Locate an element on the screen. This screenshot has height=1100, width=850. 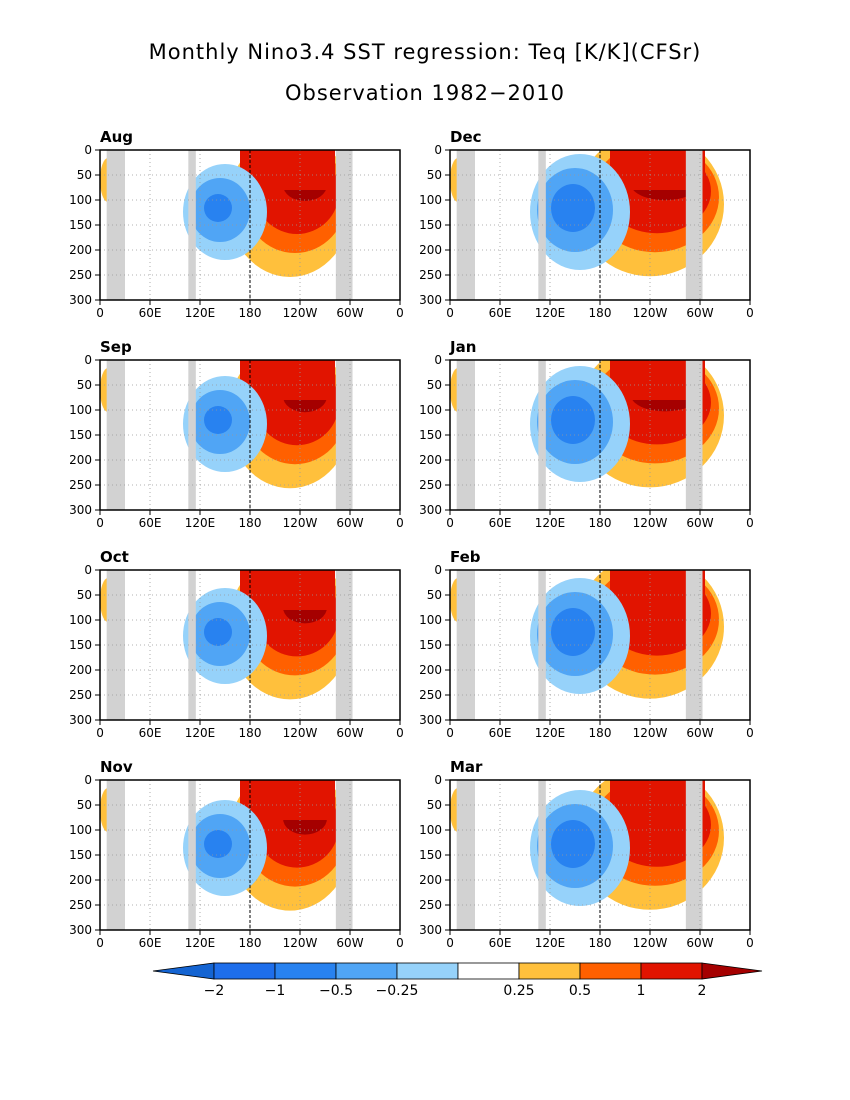
panel-title: Oct is located at coordinates (114, 557).